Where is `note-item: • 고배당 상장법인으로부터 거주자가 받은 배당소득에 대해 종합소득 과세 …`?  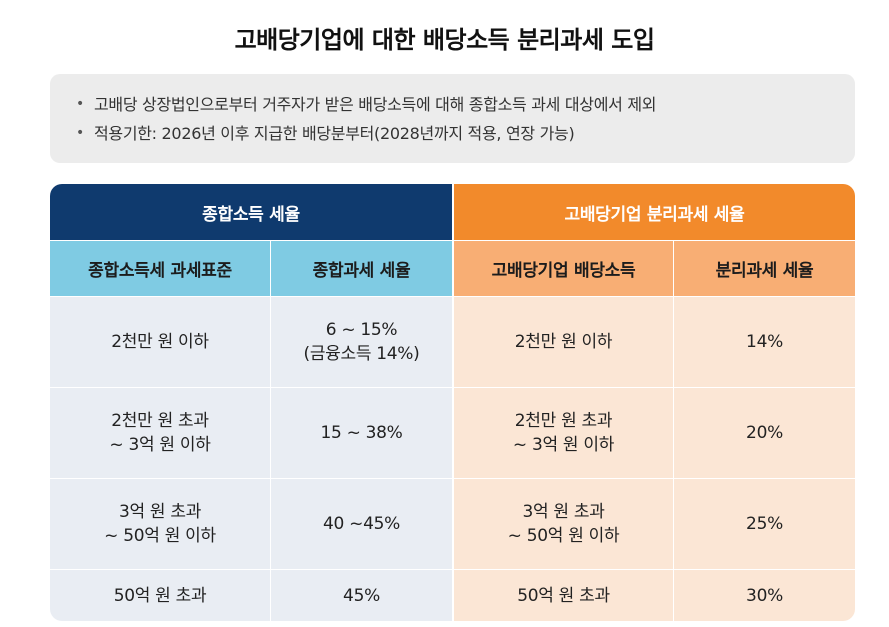
note-item: • 고배당 상장법인으로부터 거주자가 받은 배당소득에 대해 종합소득 과세 … is located at coordinates (465, 104).